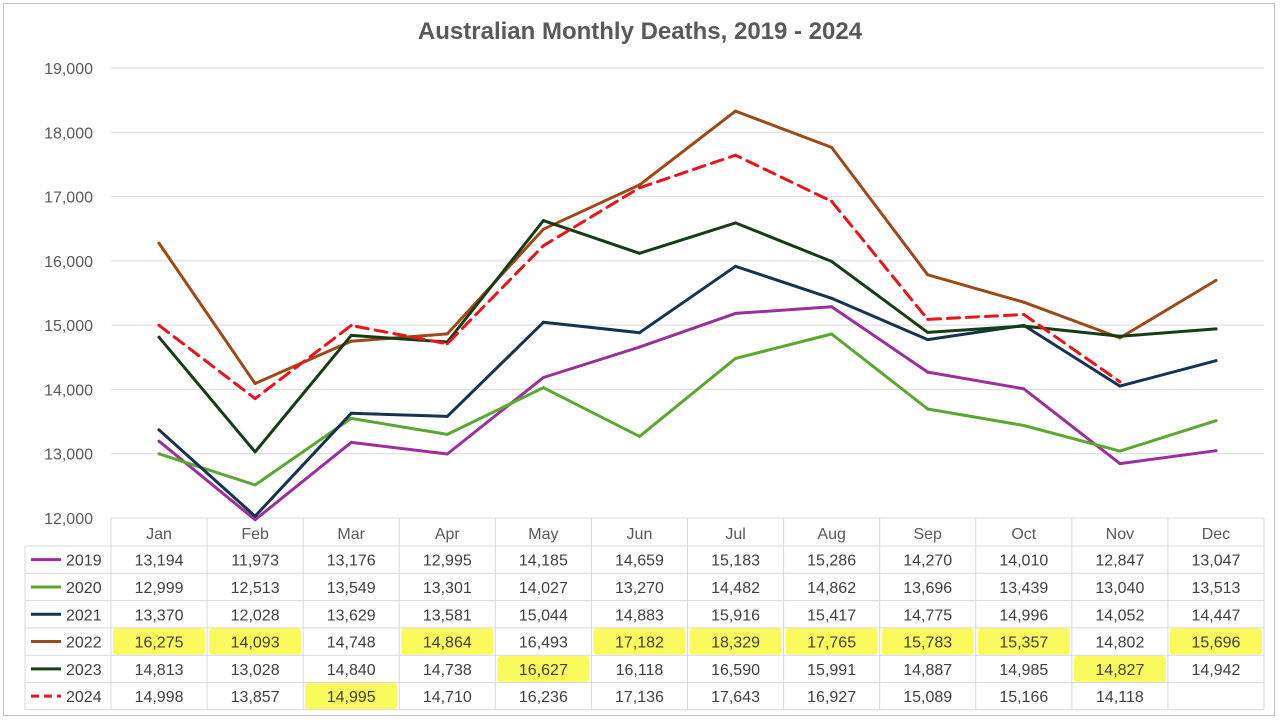 The image size is (1280, 720). Describe the element at coordinates (543, 534) in the screenshot. I see `x-tick-label: May` at that location.